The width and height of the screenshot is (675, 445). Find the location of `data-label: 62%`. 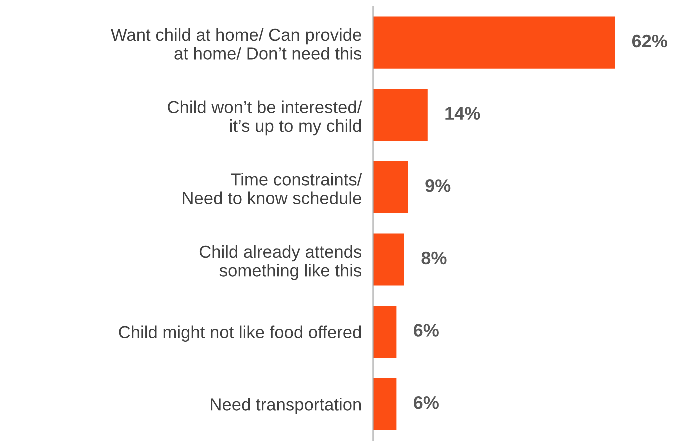

data-label: 62% is located at coordinates (650, 41).